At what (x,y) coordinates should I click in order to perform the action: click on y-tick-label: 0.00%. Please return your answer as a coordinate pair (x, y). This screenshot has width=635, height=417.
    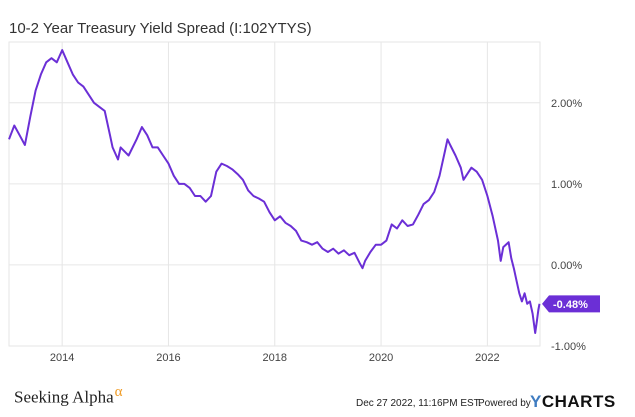
    Looking at the image, I should click on (566, 266).